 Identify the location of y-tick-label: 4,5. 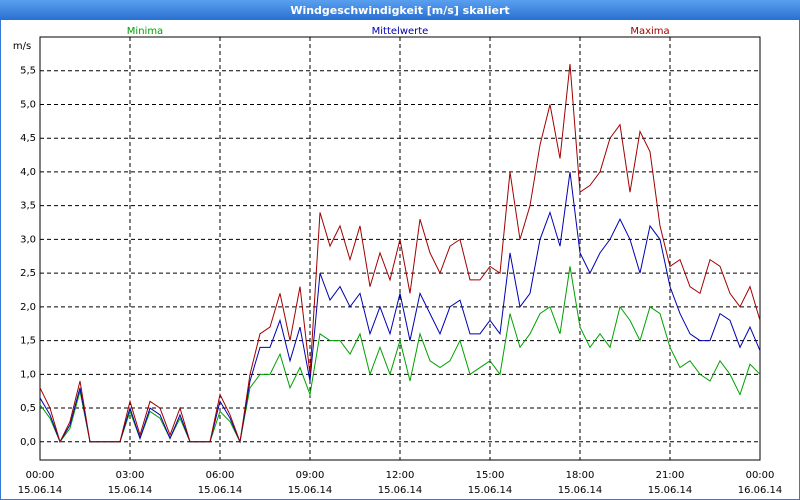
(28, 138).